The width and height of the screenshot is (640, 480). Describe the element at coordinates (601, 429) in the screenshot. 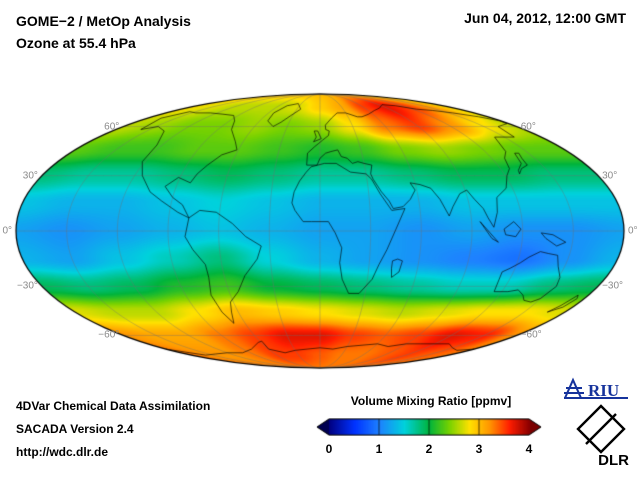

I see `dlr-diamond-icon` at that location.